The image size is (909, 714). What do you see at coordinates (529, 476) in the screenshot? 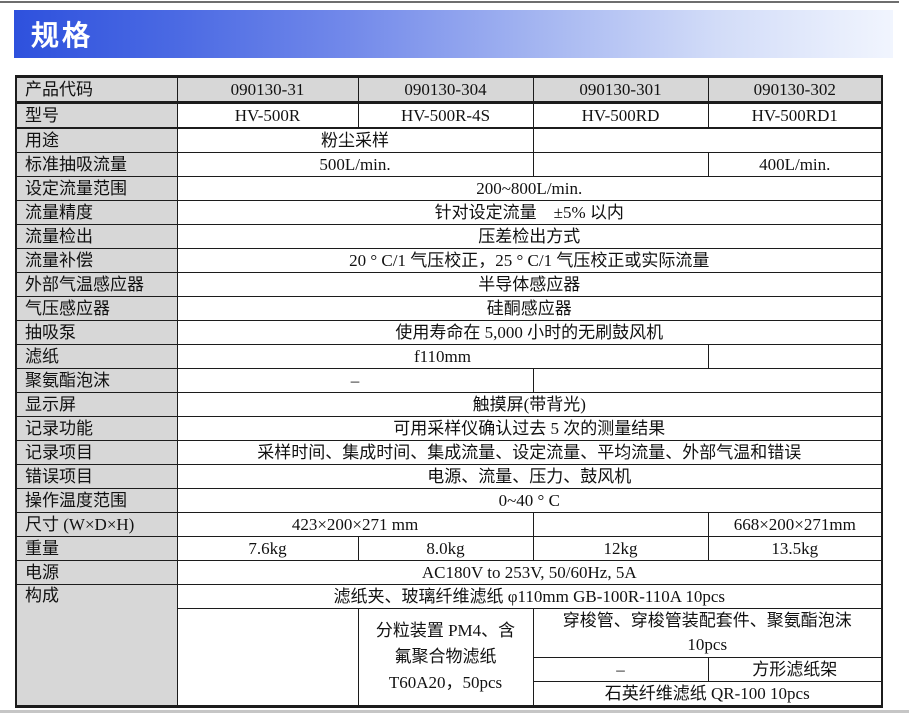
I see `error-items-value: 电源、流量、压力、鼓风机` at bounding box center [529, 476].